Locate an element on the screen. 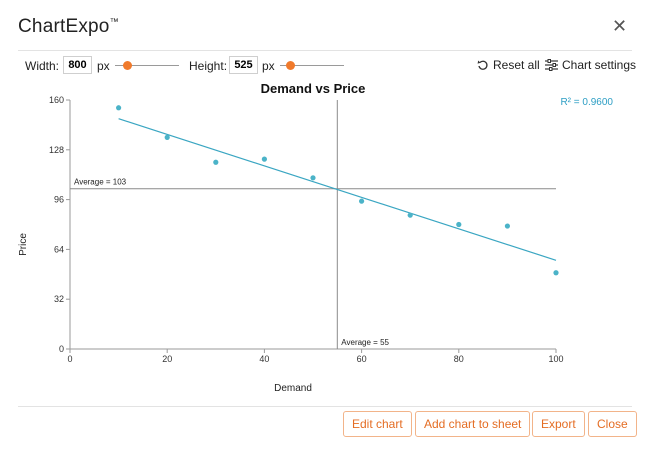 The image size is (650, 459). height-slider is located at coordinates (312, 65).